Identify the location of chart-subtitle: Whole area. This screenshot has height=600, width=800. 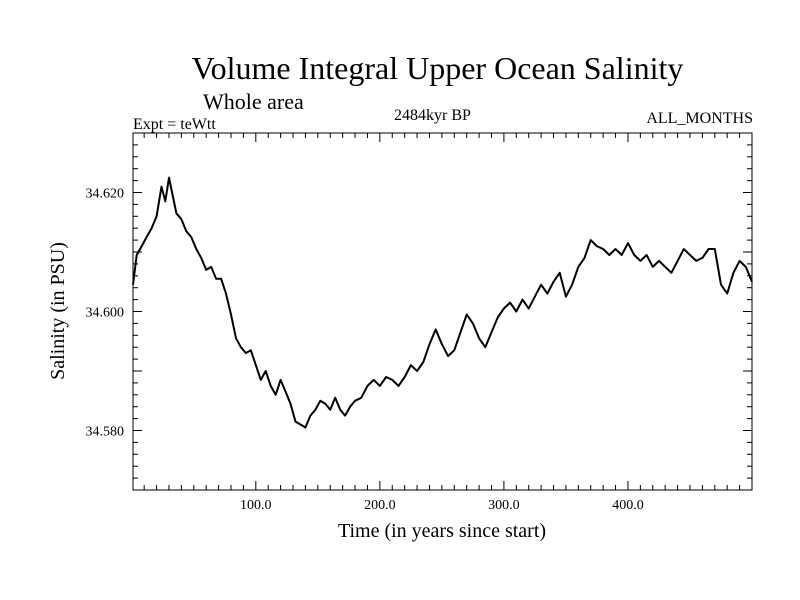
(253, 101).